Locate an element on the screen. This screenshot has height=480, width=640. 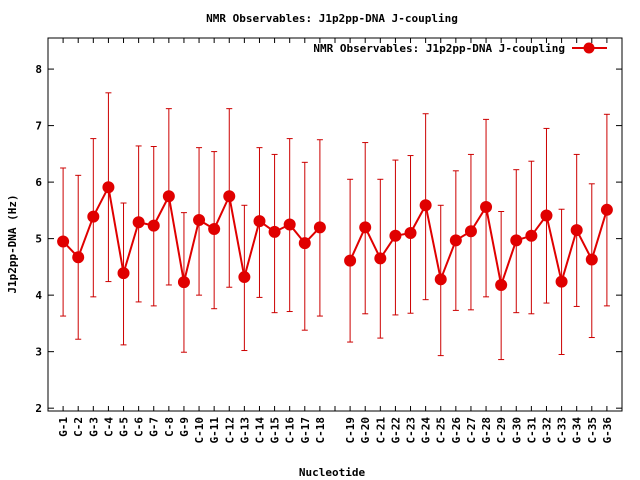
x-tick-label: G-28 is located at coordinates (486, 430).